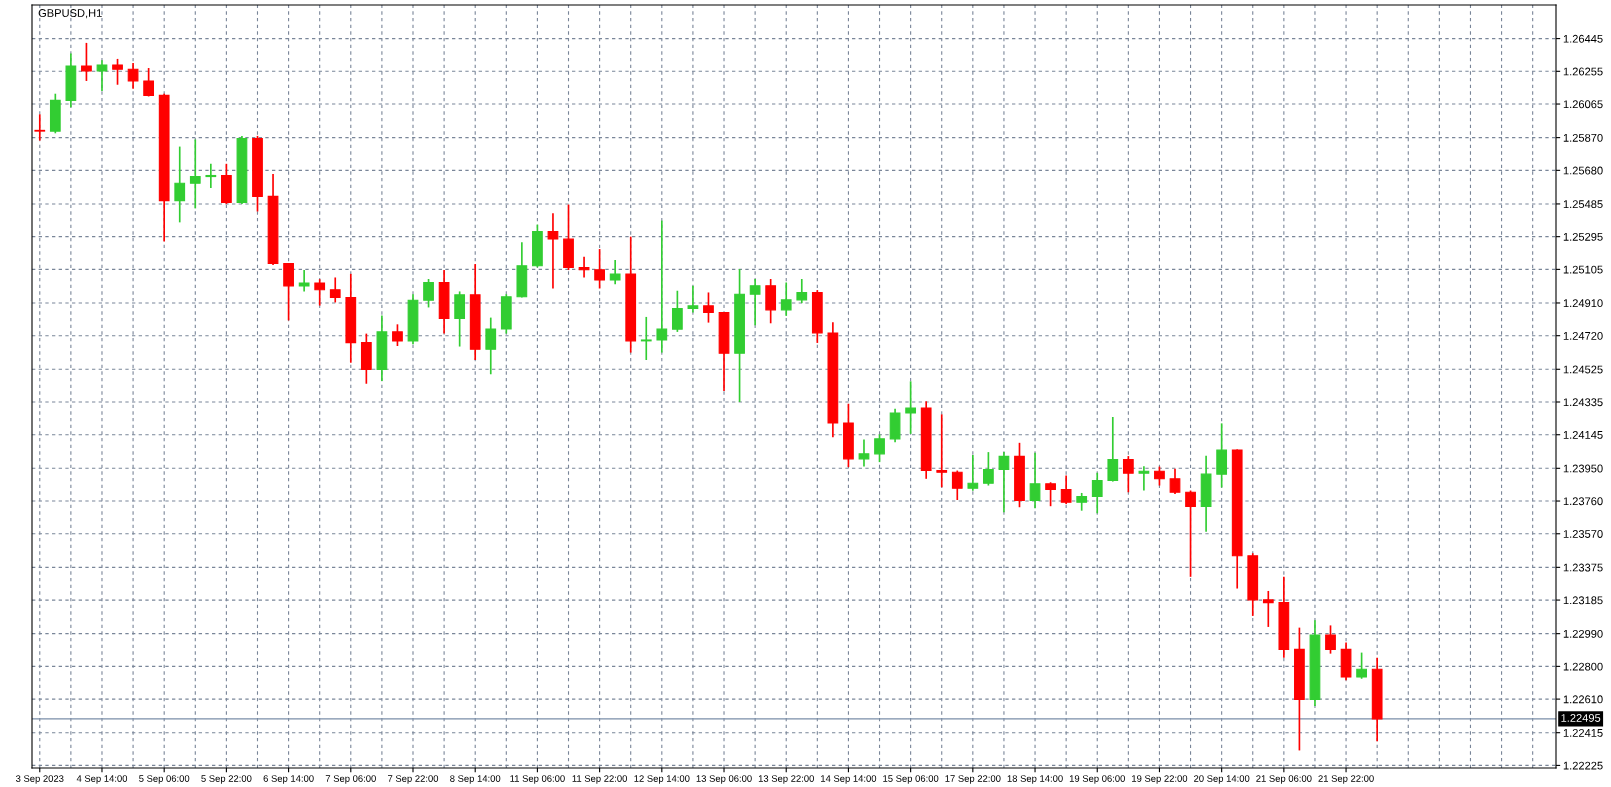 This screenshot has width=1611, height=787. What do you see at coordinates (102, 779) in the screenshot?
I see `x-tick-label: 4 Sep 14:00` at bounding box center [102, 779].